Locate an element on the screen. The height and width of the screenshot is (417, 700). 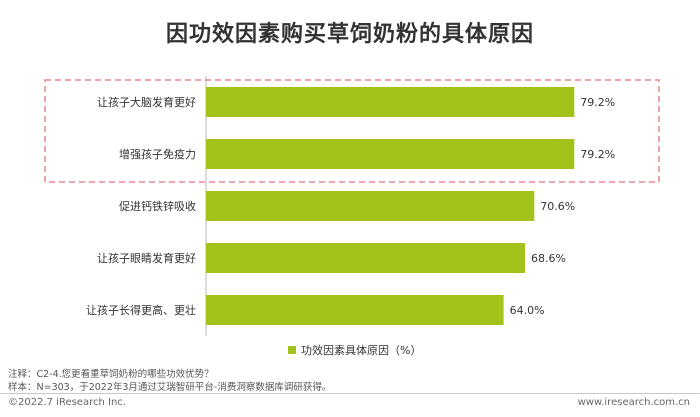
category-label: 让孩子长得更高、更壮 is located at coordinates (141, 310).